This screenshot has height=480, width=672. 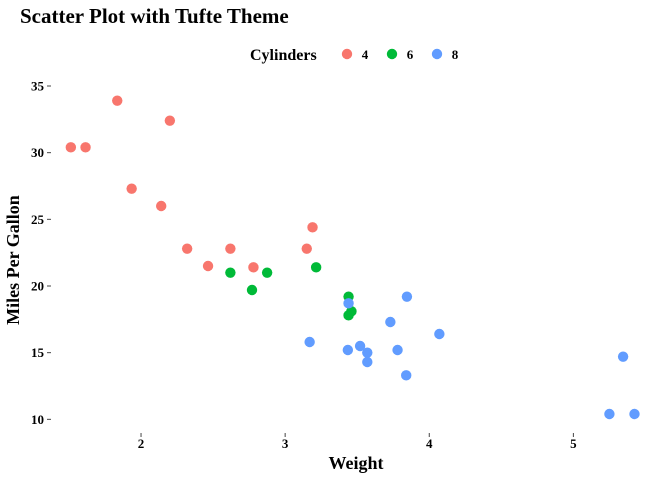 What do you see at coordinates (283, 55) in the screenshot?
I see `legend-title: Cylinders` at bounding box center [283, 55].